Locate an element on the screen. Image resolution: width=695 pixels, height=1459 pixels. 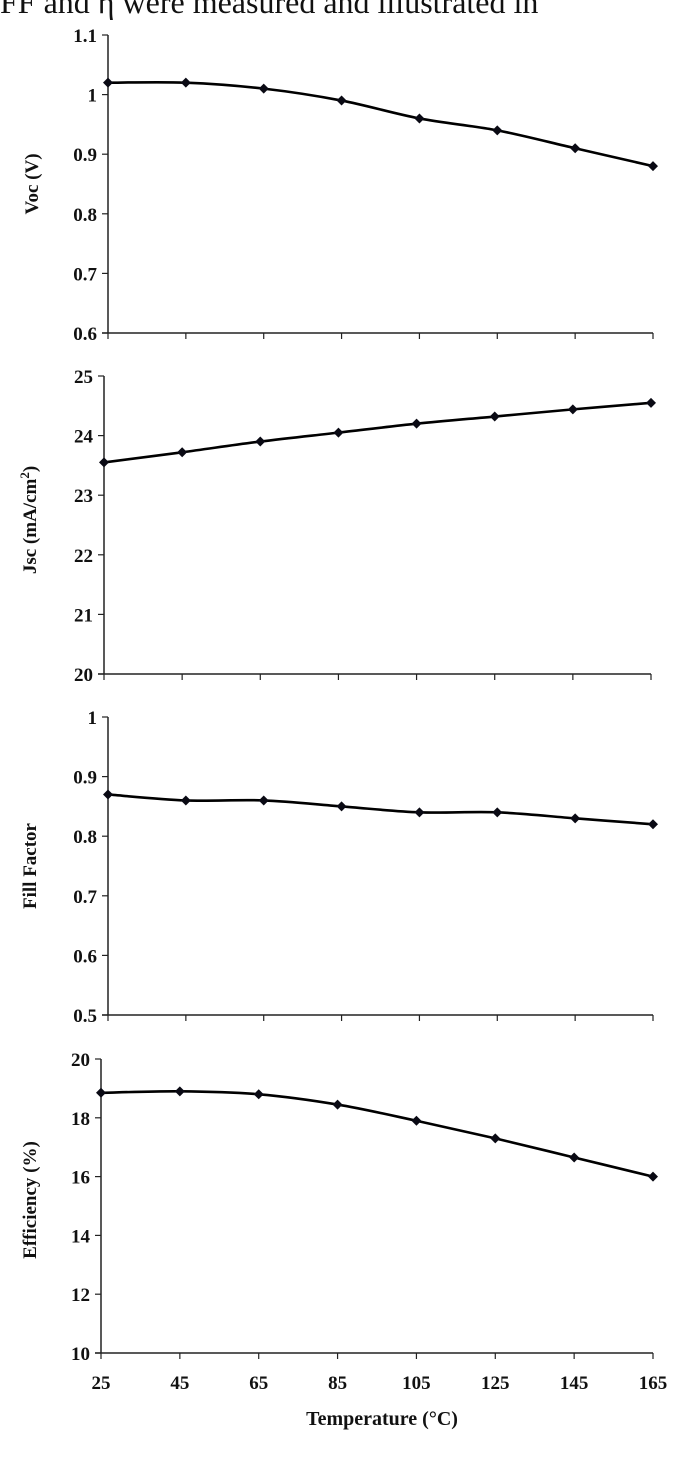
x-tick-label: 25 is located at coordinates (101, 1383).